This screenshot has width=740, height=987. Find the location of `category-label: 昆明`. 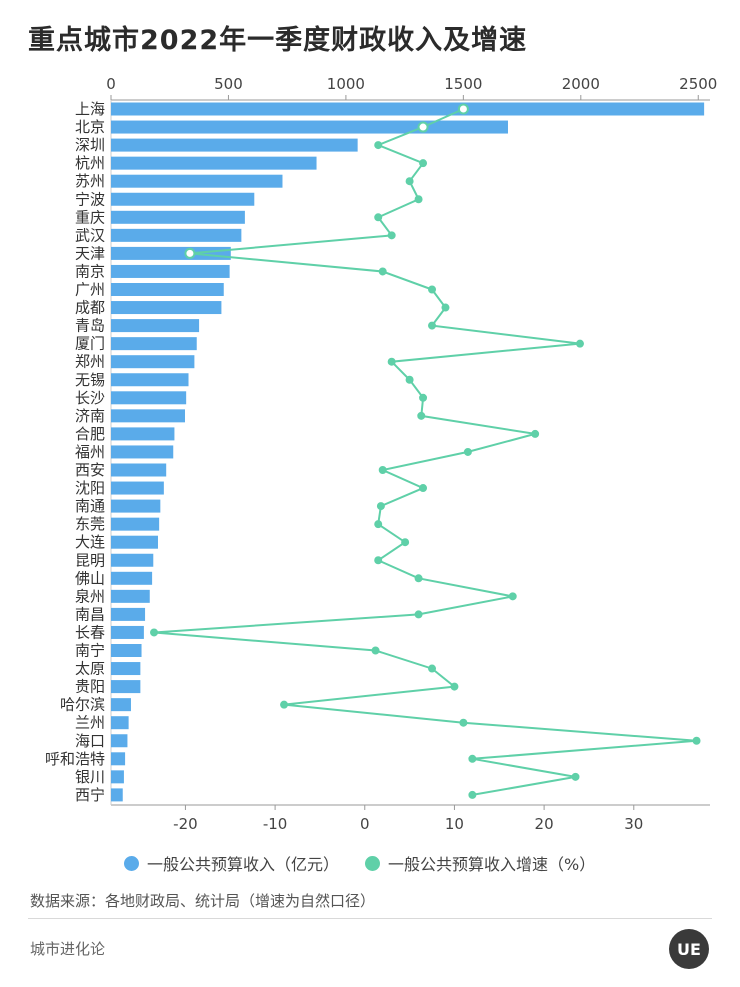

category-label: 昆明 is located at coordinates (90, 560).